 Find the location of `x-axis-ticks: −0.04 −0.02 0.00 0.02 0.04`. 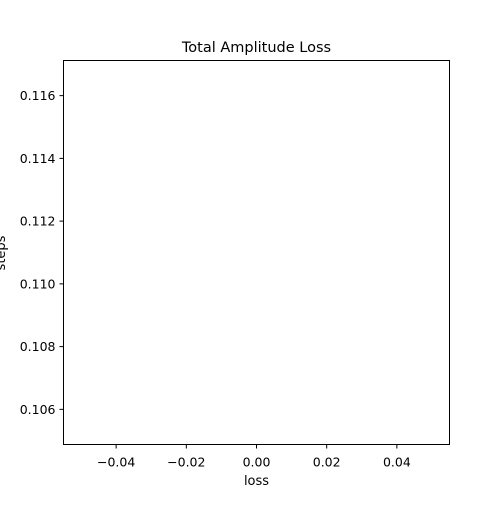

x-axis-ticks: −0.04 −0.02 0.00 0.02 0.04 is located at coordinates (254, 457).